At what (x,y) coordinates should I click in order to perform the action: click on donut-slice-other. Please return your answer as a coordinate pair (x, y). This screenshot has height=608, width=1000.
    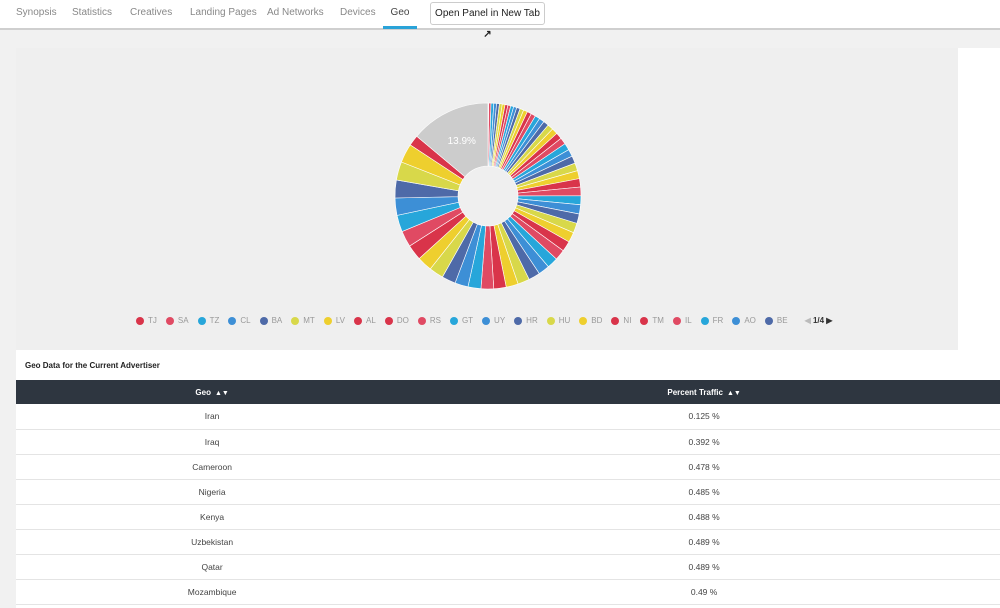
    Looking at the image, I should click on (452, 140).